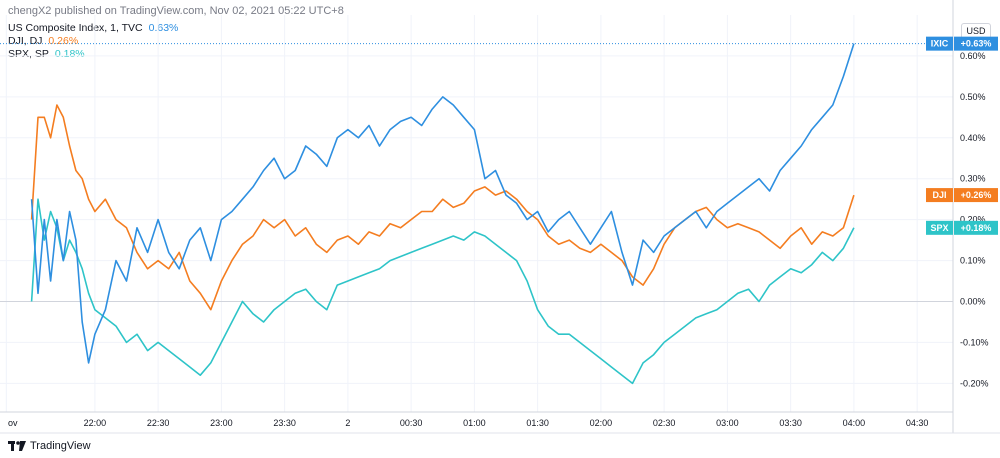 The width and height of the screenshot is (1000, 458). What do you see at coordinates (17, 446) in the screenshot?
I see `tradingview-logo-icon` at bounding box center [17, 446].